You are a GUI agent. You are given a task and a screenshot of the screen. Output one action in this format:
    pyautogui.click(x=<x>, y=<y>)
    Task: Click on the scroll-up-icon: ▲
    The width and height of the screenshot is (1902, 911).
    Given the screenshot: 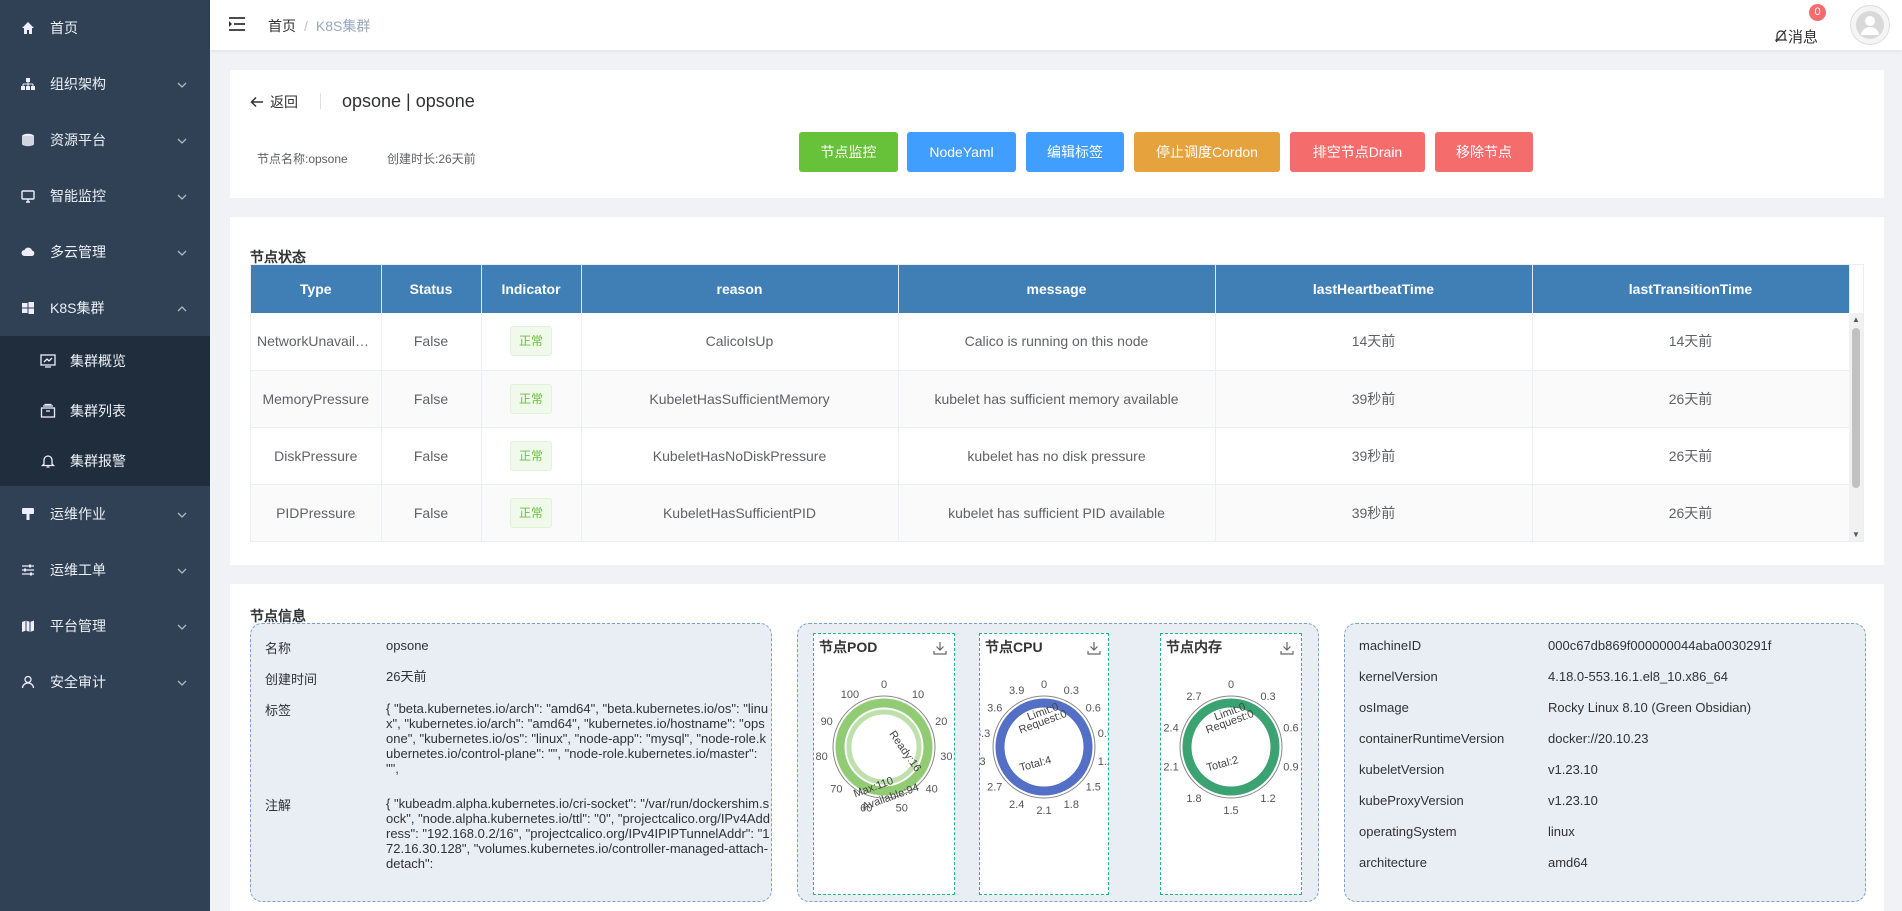 What is the action you would take?
    pyautogui.click(x=1856, y=319)
    